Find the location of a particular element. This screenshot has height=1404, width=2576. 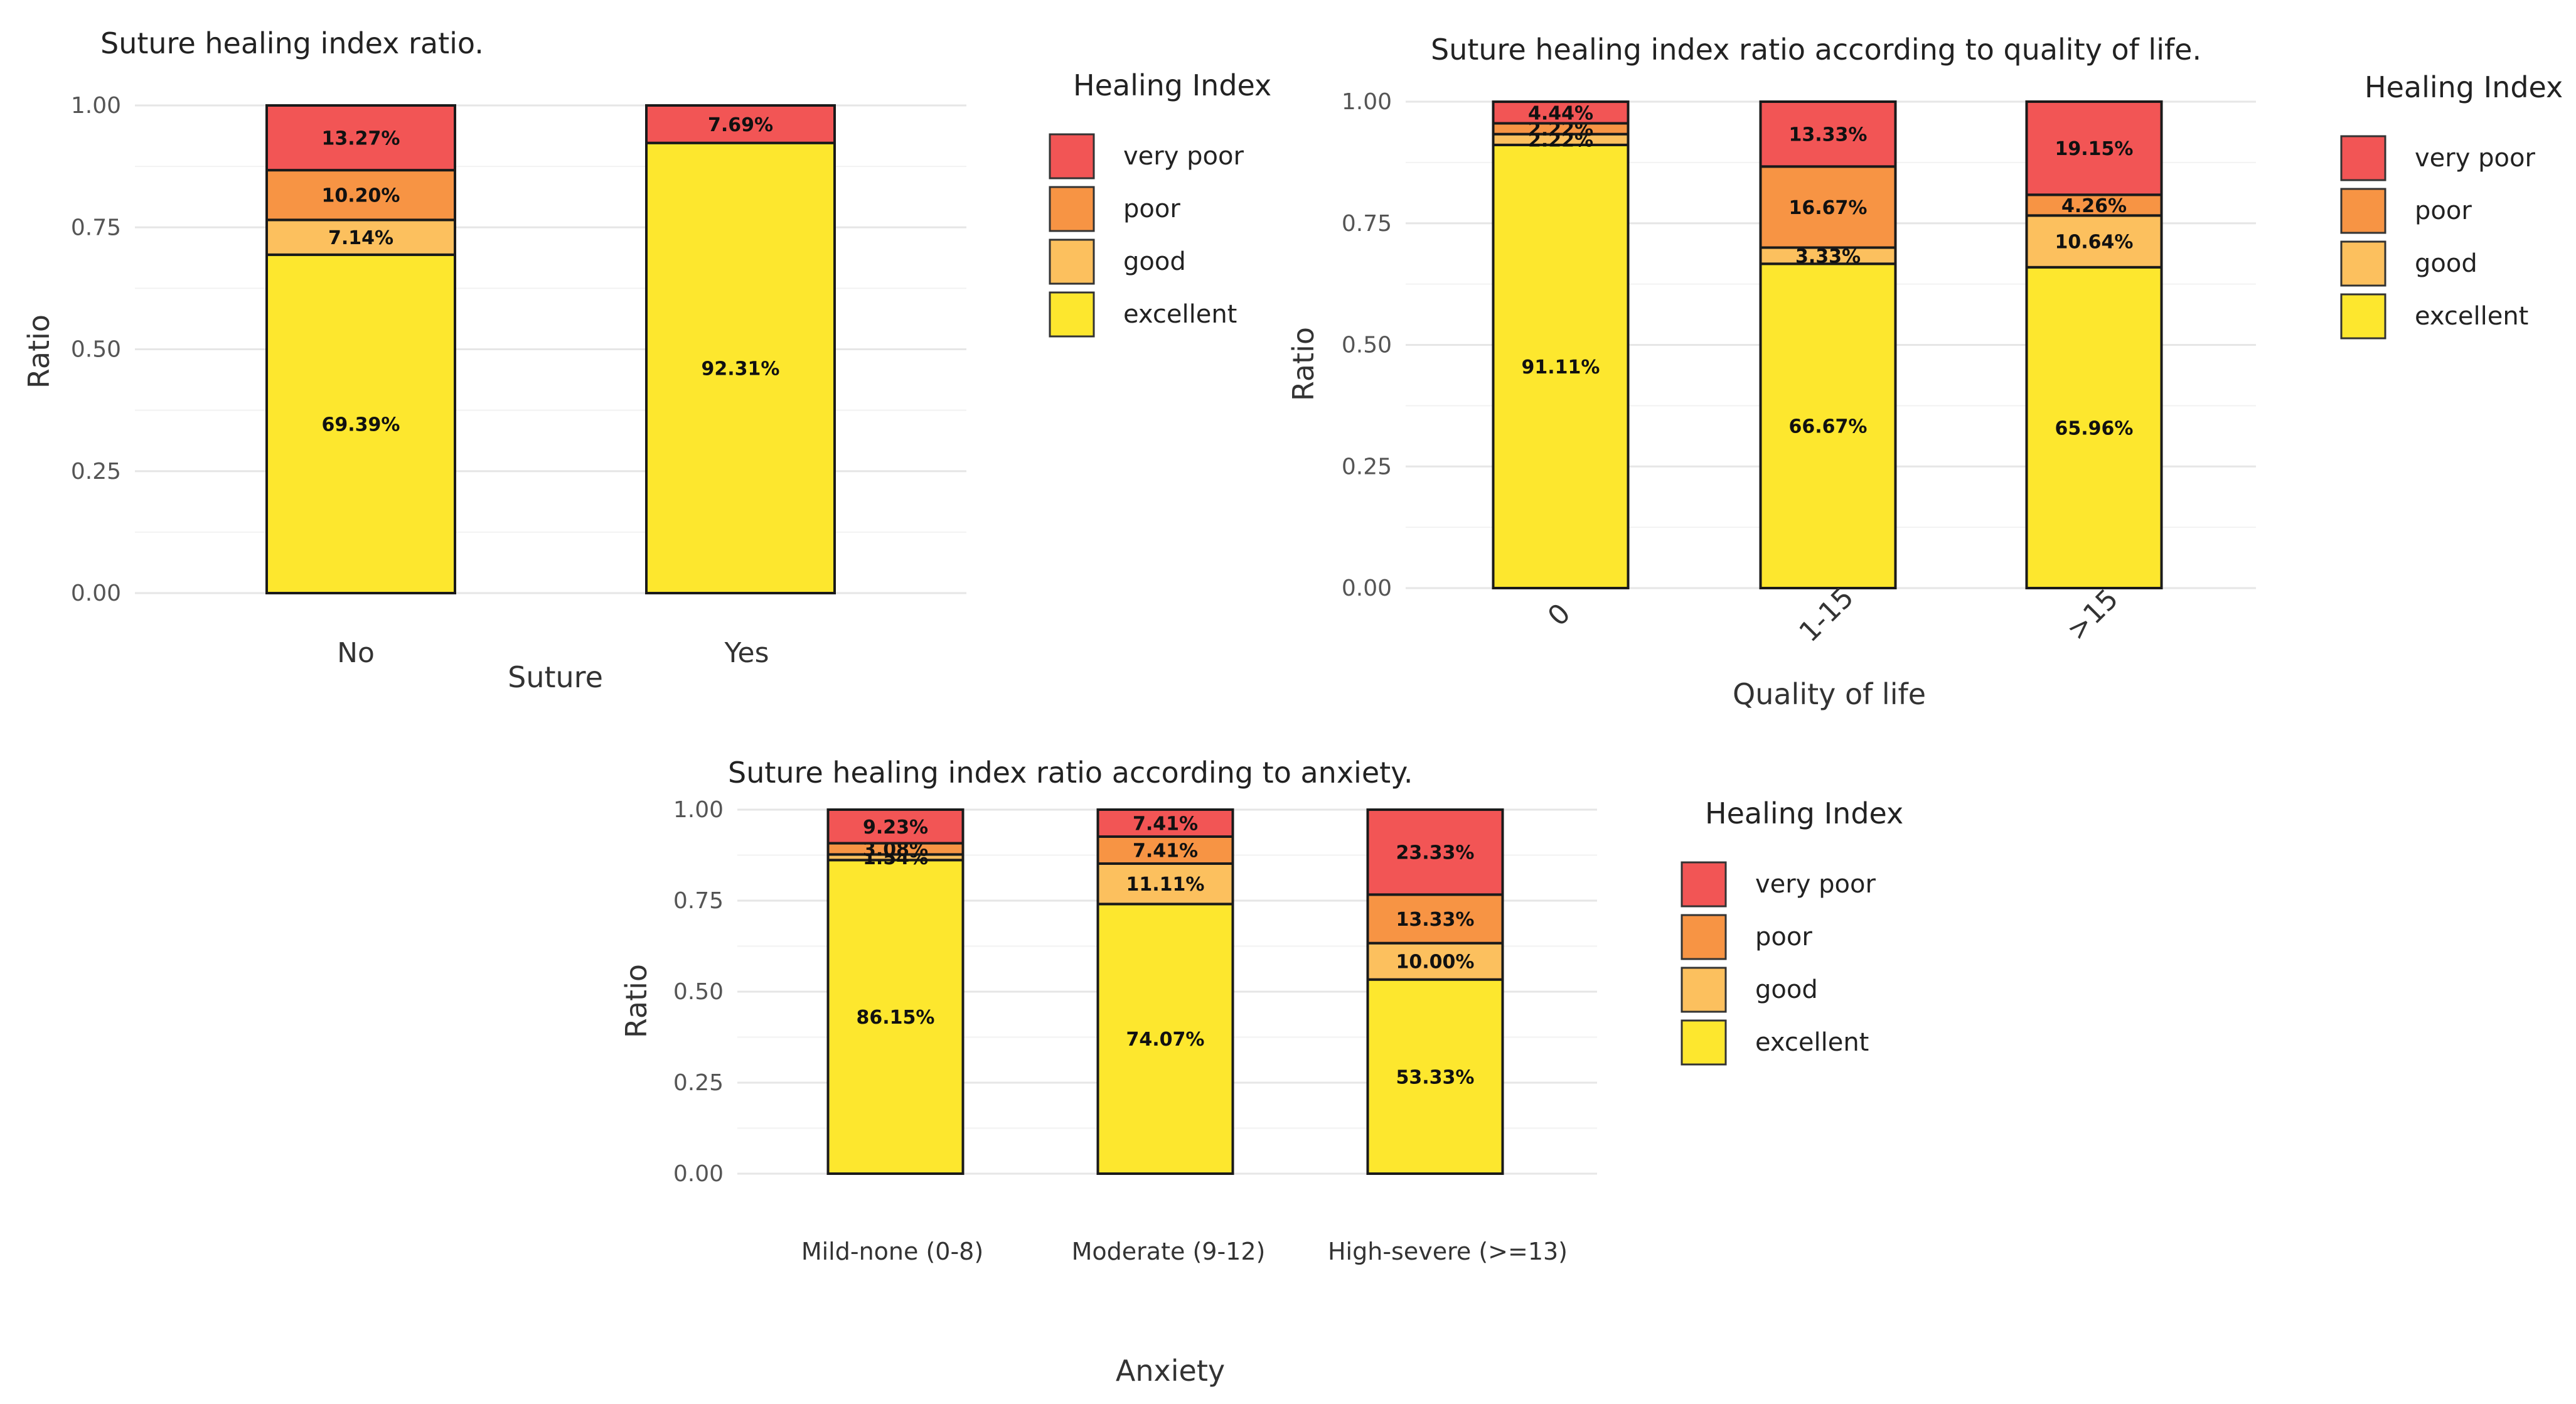

data-label: 92.31% is located at coordinates (741, 369).